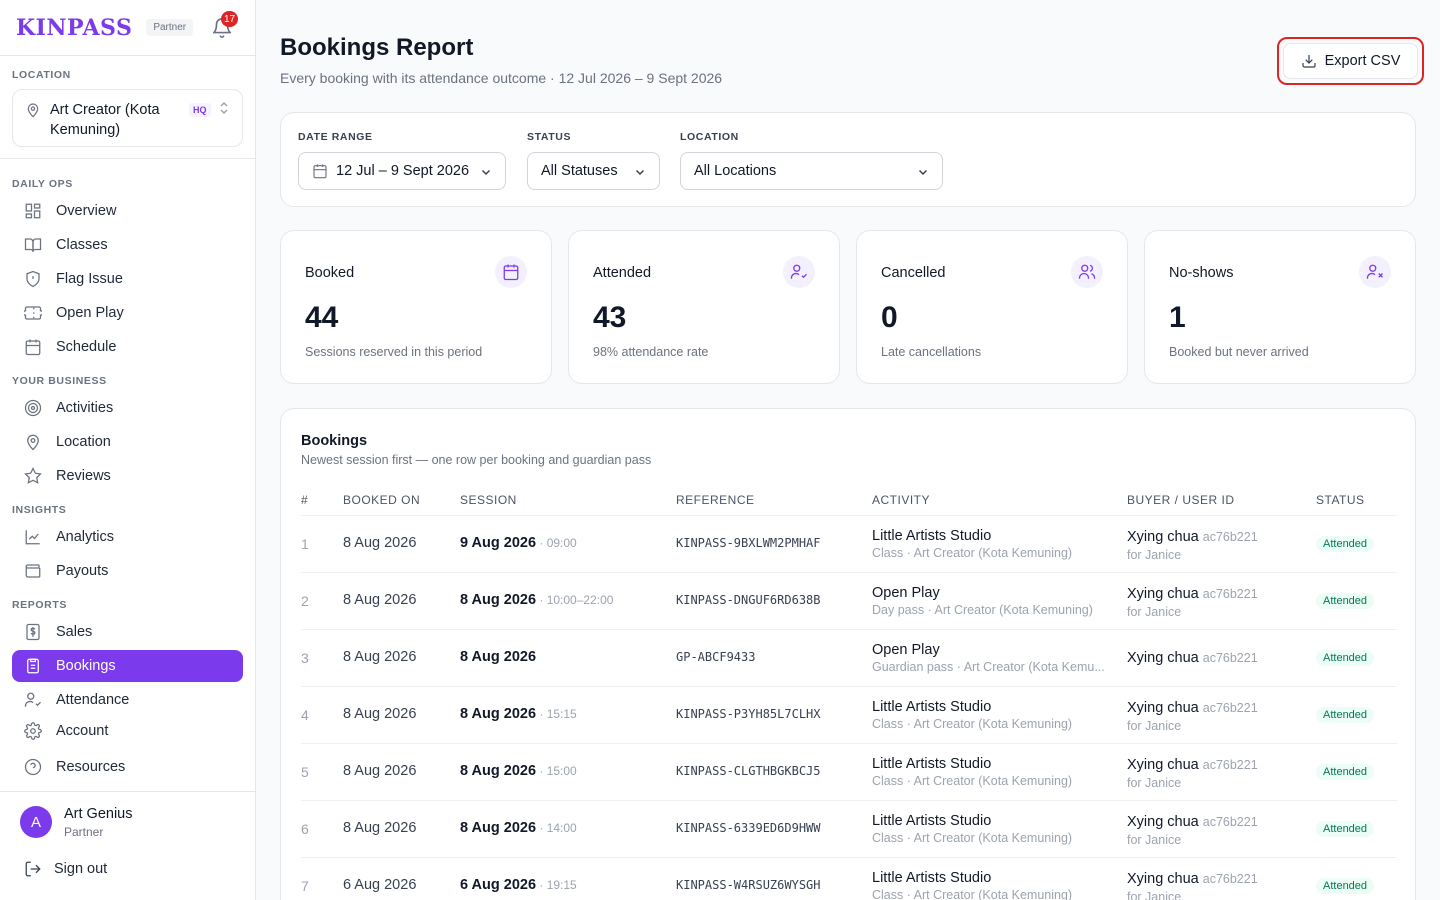 This screenshot has width=1440, height=900. What do you see at coordinates (127, 245) in the screenshot?
I see `nav-item-classes: Classes` at bounding box center [127, 245].